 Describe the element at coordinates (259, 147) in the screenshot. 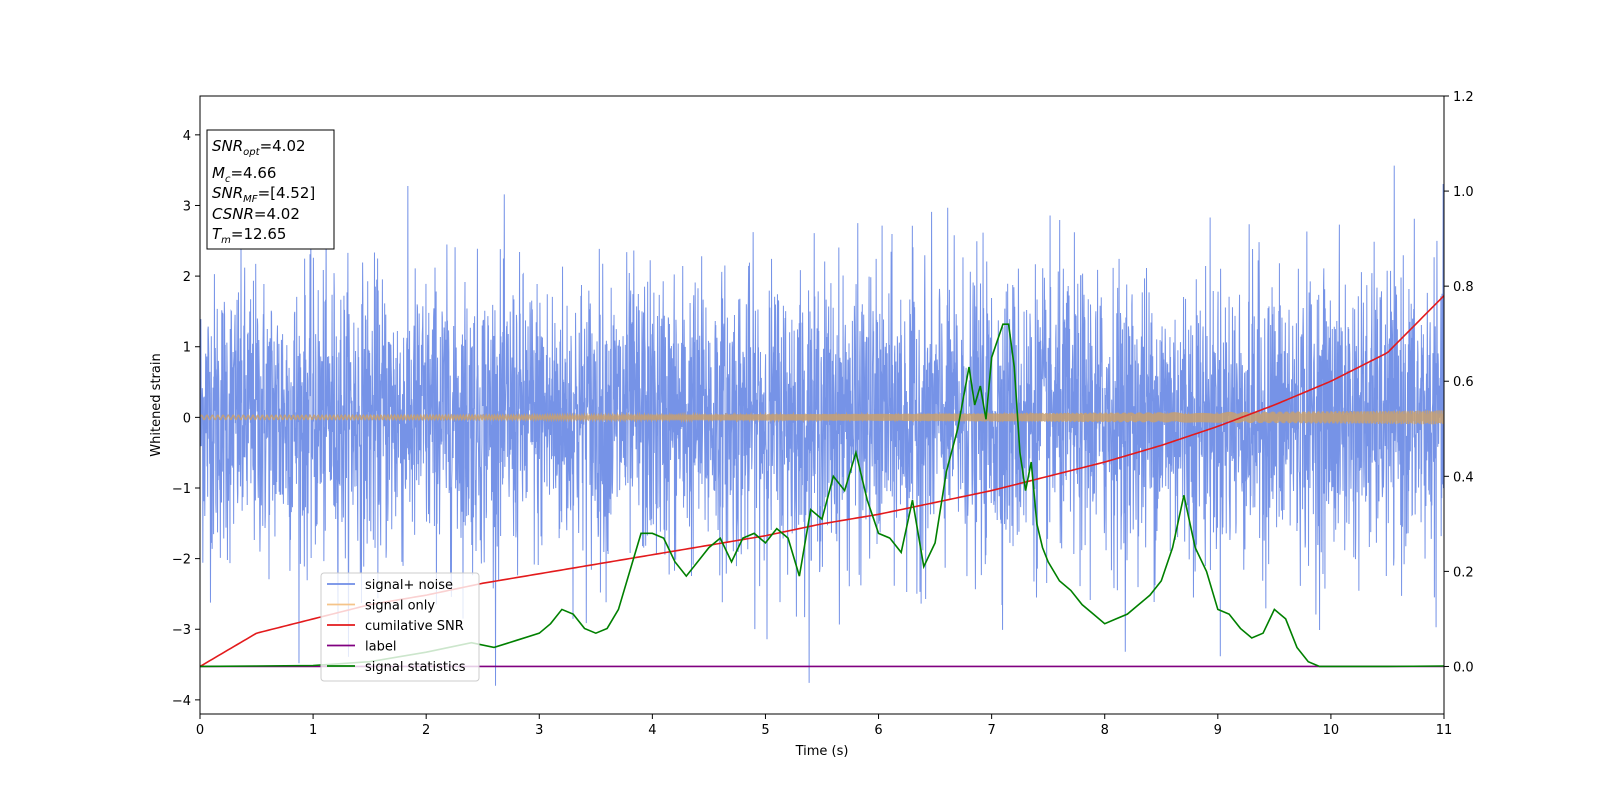

I see `snr-opt-annotation: SNRopt=4.02` at that location.